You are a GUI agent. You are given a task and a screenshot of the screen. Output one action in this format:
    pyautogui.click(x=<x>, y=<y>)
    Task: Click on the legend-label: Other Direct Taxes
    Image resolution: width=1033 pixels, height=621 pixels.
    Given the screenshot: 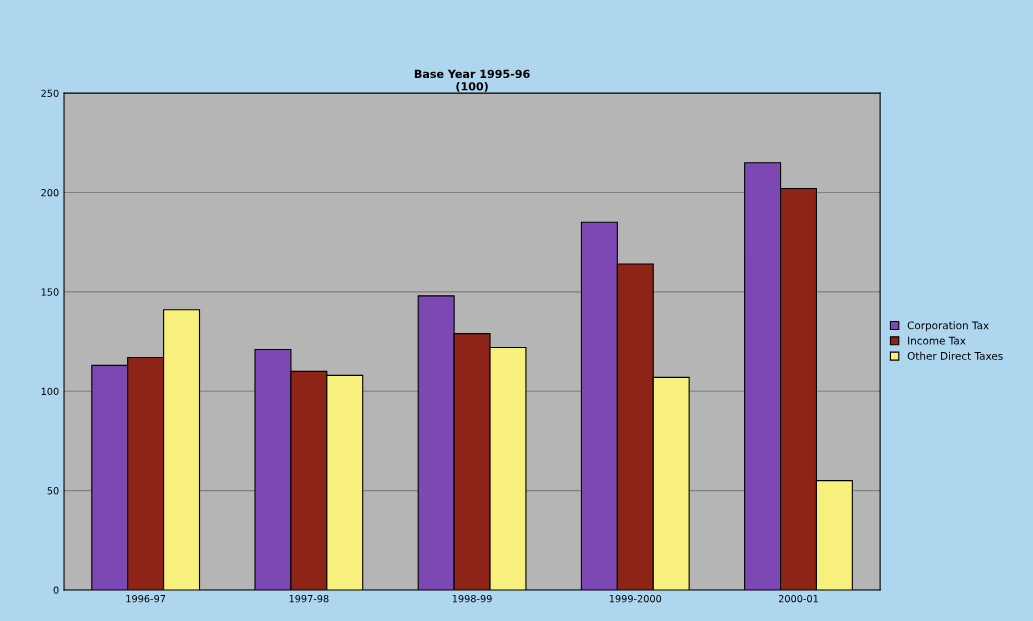 What is the action you would take?
    pyautogui.click(x=955, y=355)
    